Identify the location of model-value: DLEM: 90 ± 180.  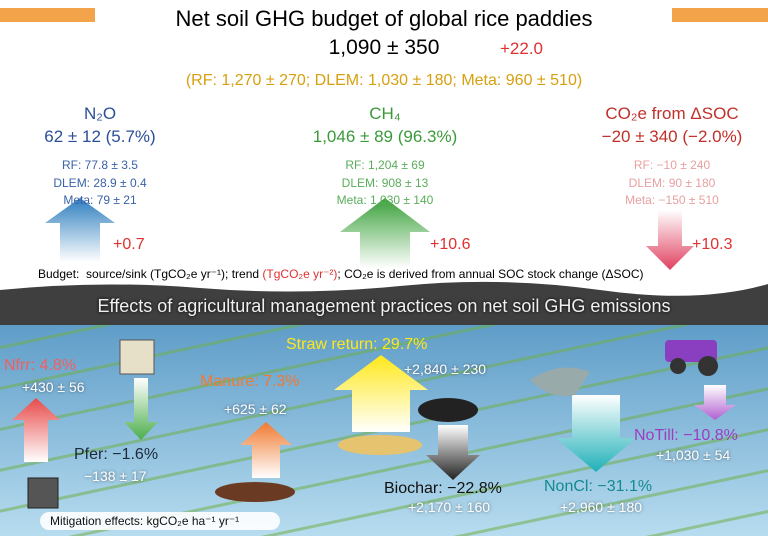
(672, 183).